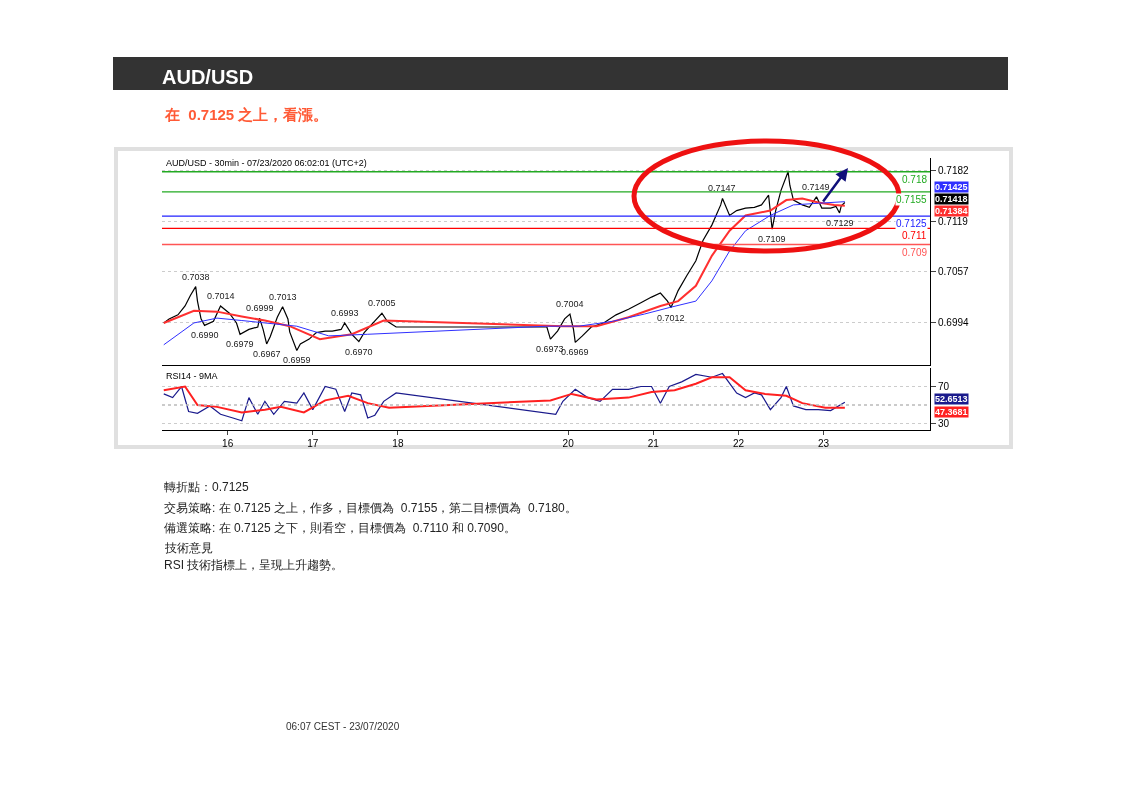 The height and width of the screenshot is (794, 1122). Describe the element at coordinates (504, 397) in the screenshot. I see `line-series` at that location.